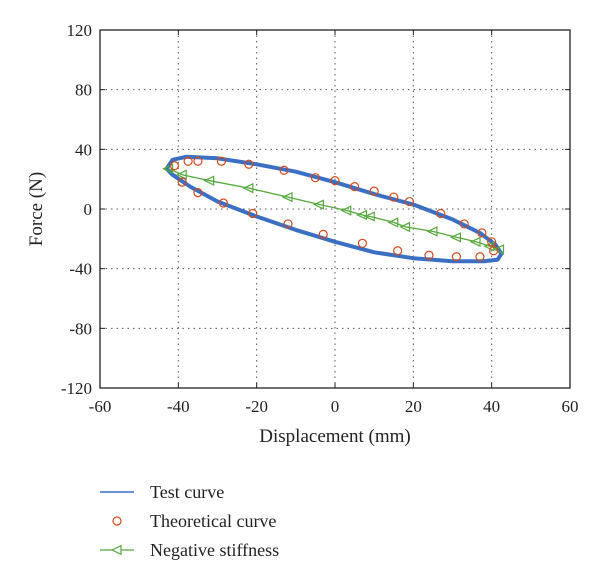  I want to click on legend-label-test-curve: Test curve, so click(187, 492).